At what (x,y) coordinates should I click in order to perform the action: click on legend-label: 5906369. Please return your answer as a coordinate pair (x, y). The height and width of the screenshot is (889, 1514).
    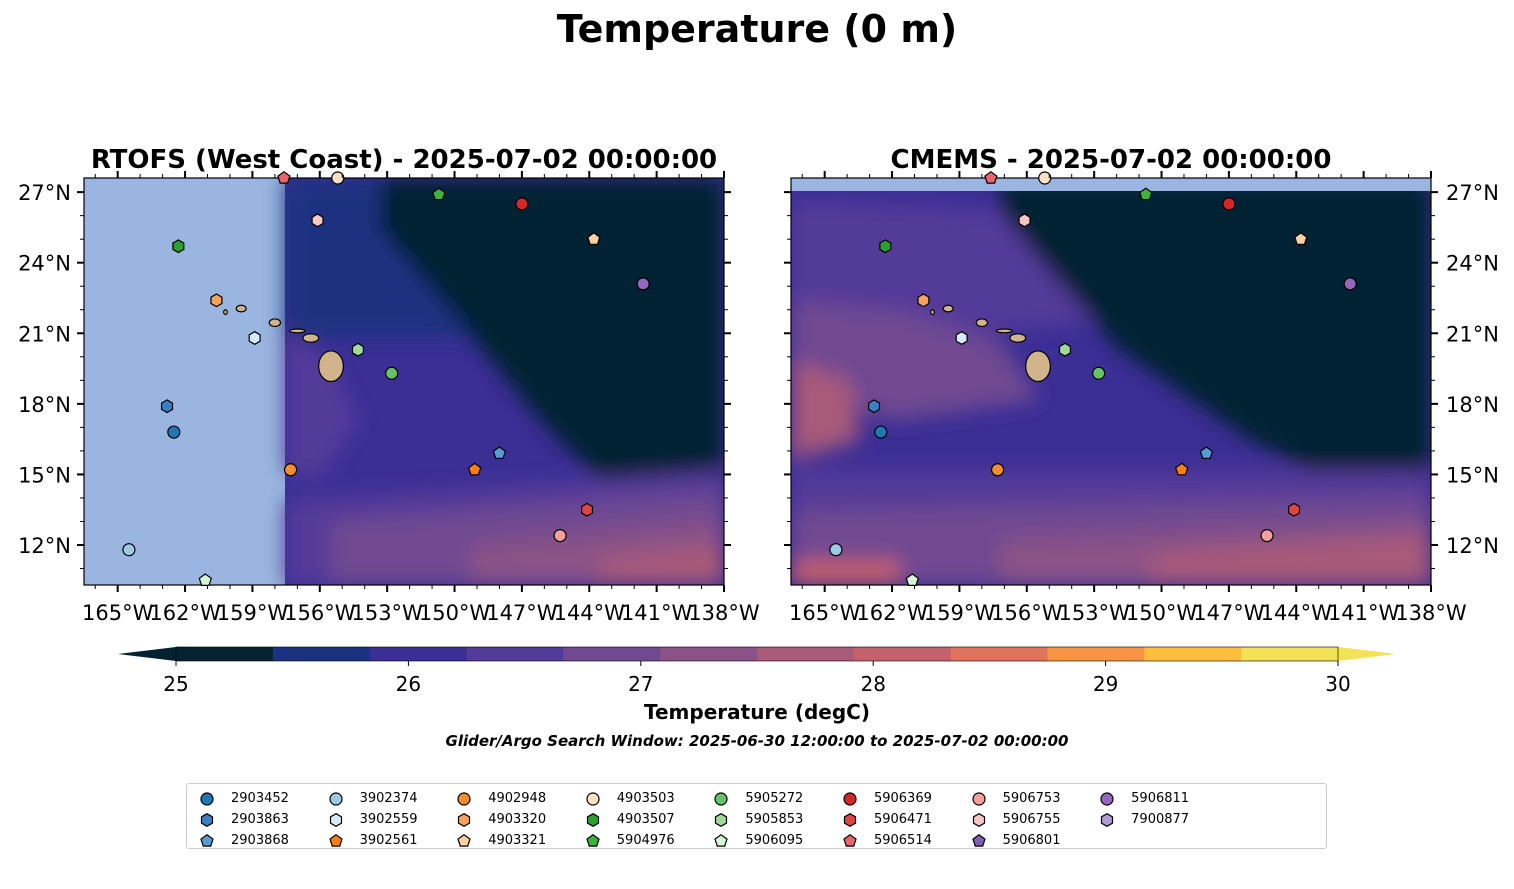
    Looking at the image, I should click on (902, 798).